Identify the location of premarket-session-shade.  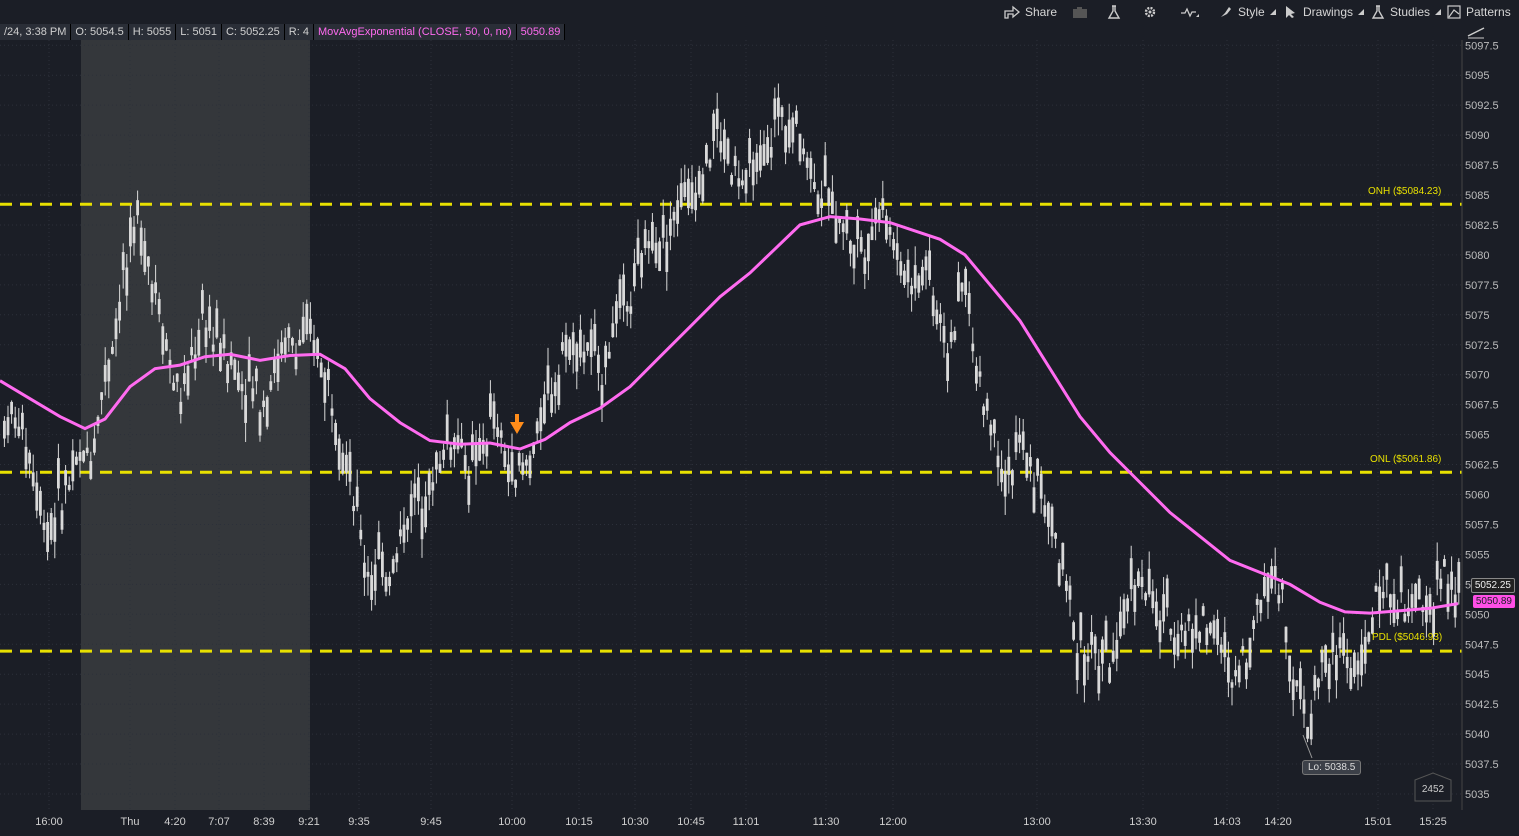
(195, 425).